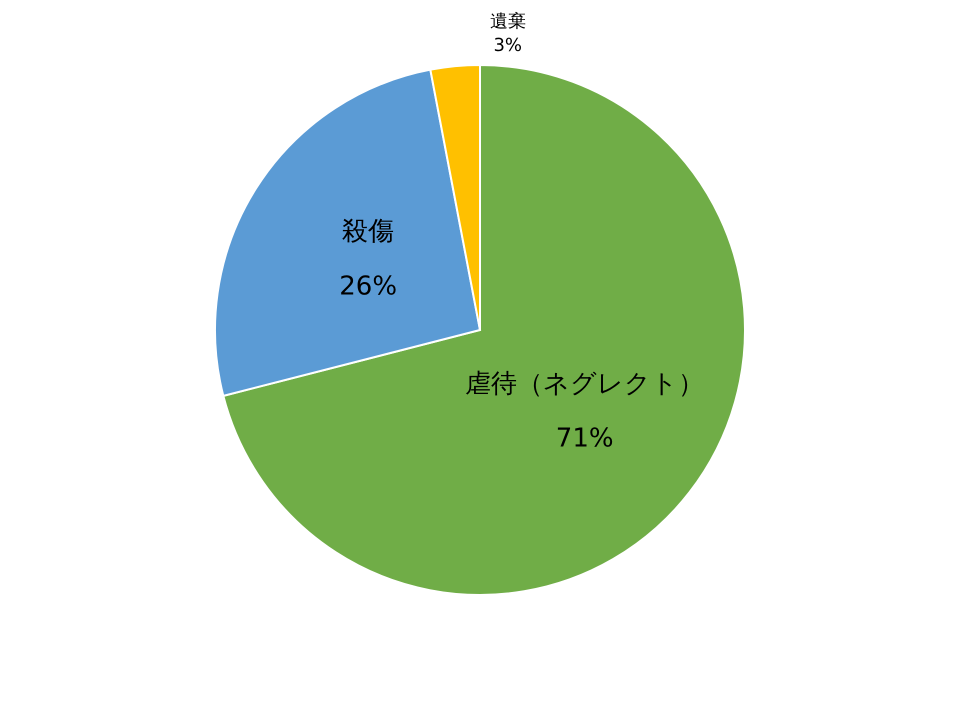 Image resolution: width=960 pixels, height=720 pixels. Describe the element at coordinates (508, 21) in the screenshot. I see `slice-label: 遺棄` at that location.